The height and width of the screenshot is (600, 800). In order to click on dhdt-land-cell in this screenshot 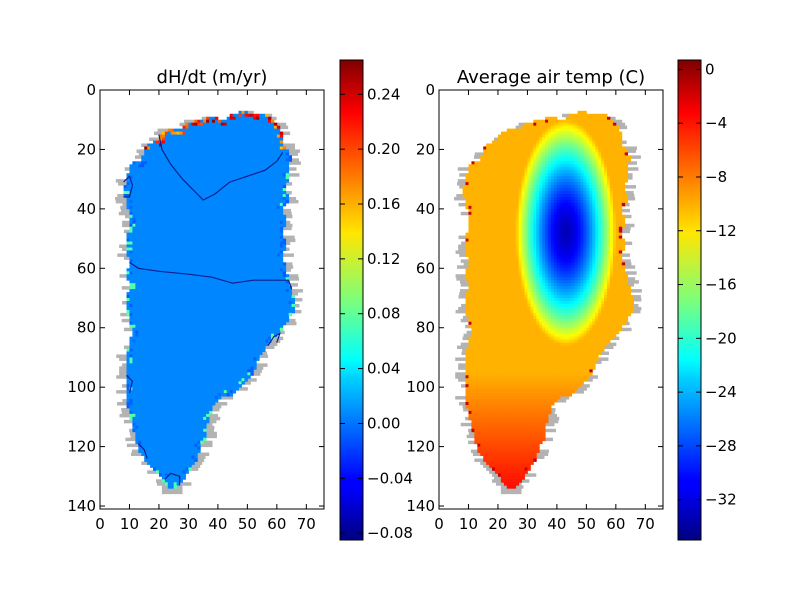, I will do `click(285, 133)`.